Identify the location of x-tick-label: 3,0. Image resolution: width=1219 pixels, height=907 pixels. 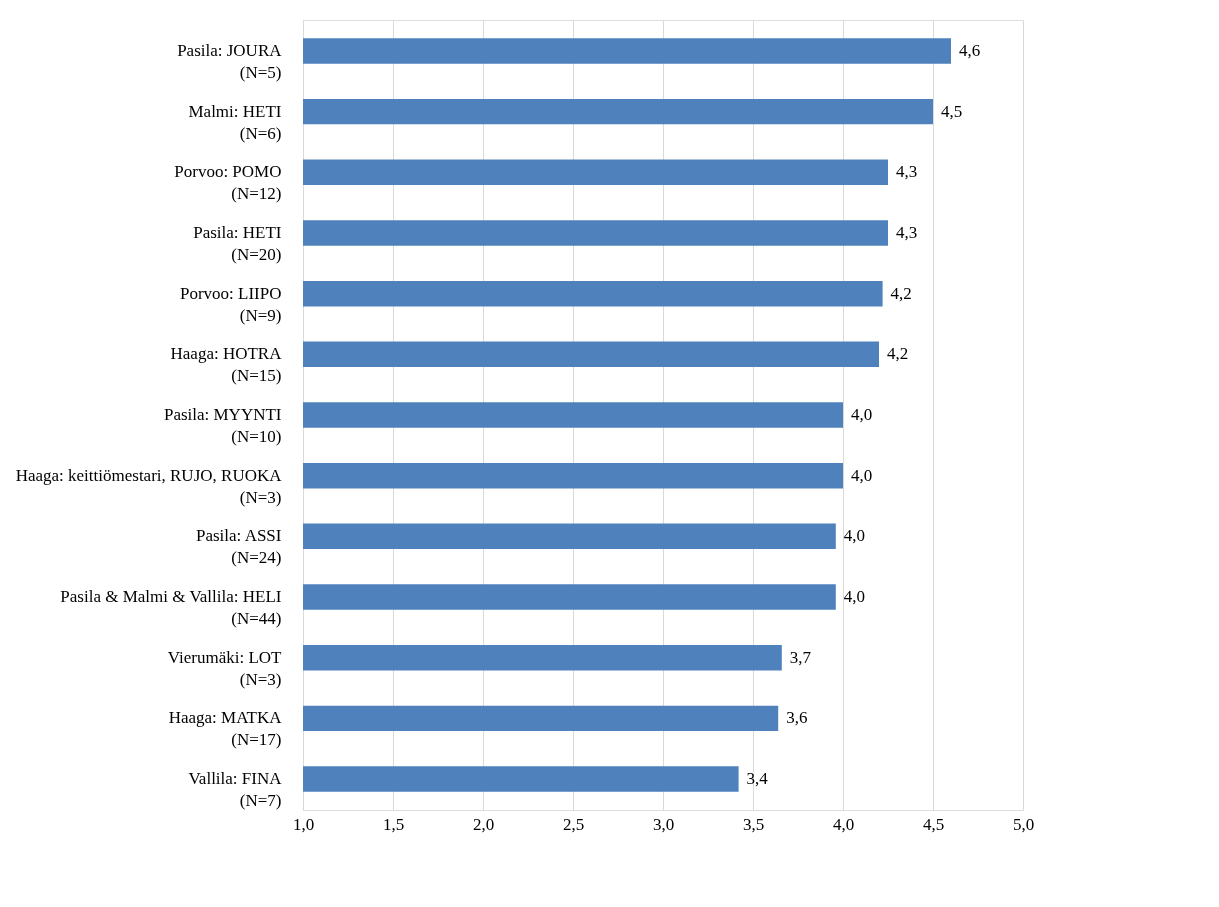
(663, 824).